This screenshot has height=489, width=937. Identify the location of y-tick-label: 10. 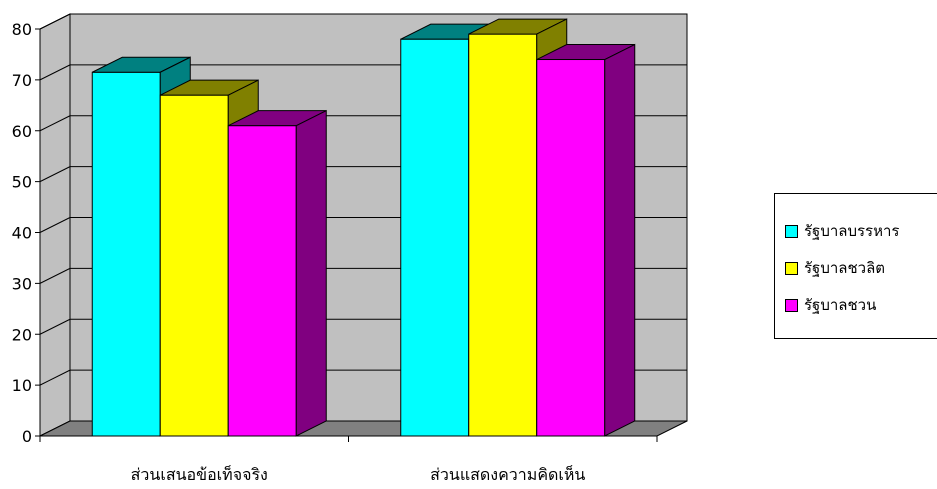
(22, 385).